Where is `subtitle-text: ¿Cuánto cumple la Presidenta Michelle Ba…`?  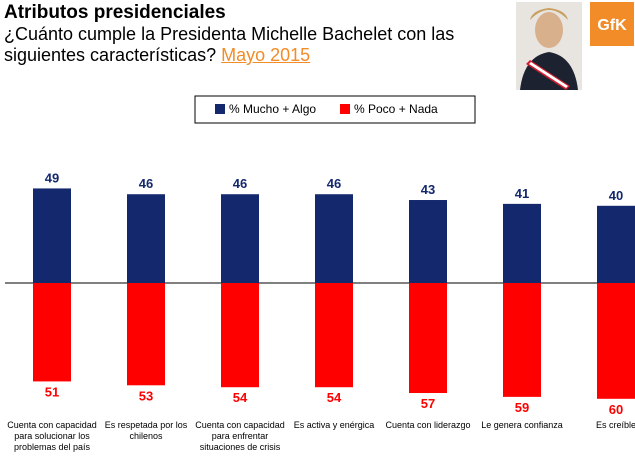 subtitle-text: ¿Cuánto cumple la Presidenta Michelle Ba… is located at coordinates (229, 44).